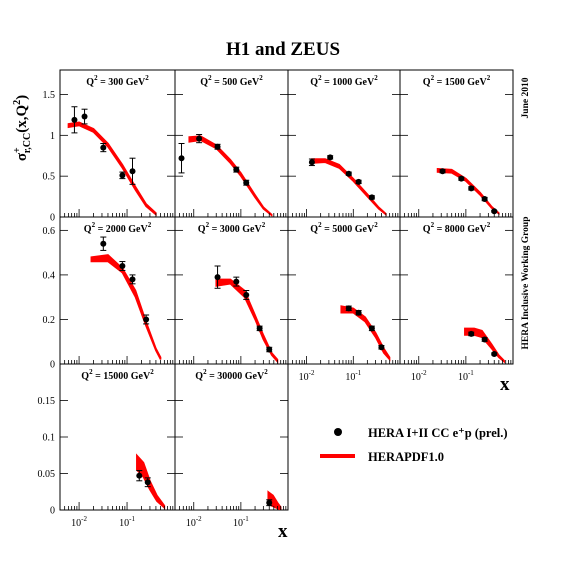 This screenshot has width=567, height=567. What do you see at coordinates (414, 445) in the screenshot?
I see `legend: HERA I+II CC e⁺p (prel.) HERAPDF1.0` at bounding box center [414, 445].